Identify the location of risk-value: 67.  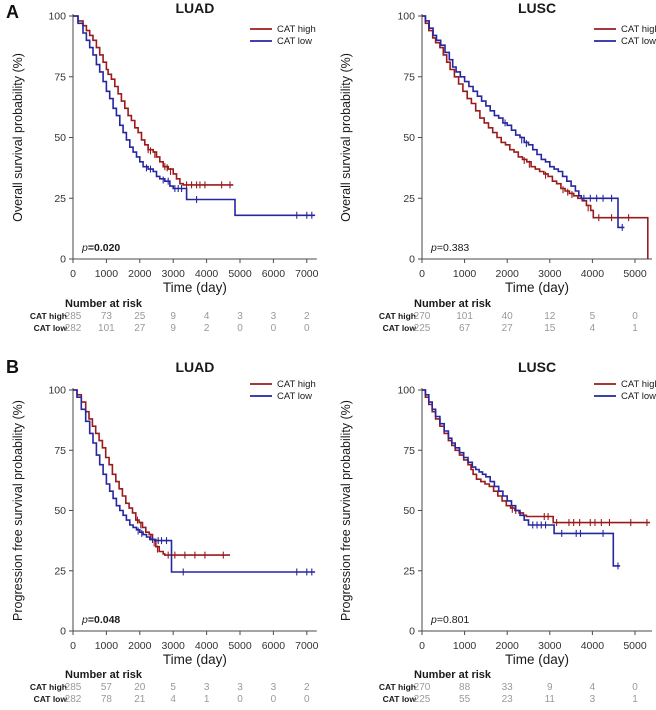
(465, 328).